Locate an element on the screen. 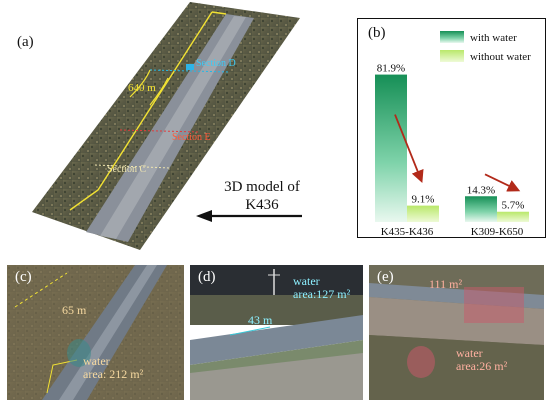 This screenshot has width=550, height=404. panel-d-water-label: water area:127 m² is located at coordinates (321, 288).